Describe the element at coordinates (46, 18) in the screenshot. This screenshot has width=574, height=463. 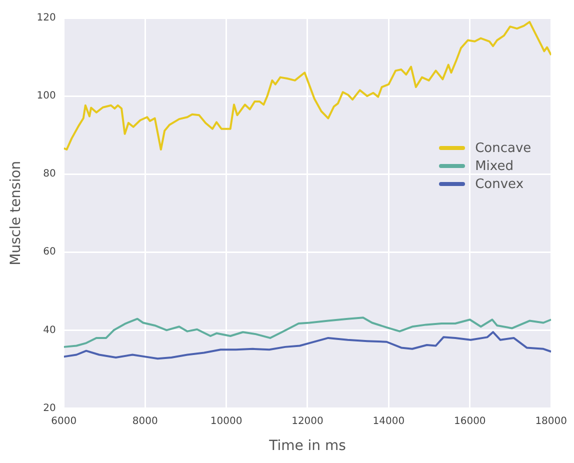
I see `y-tick-label: 120` at that location.